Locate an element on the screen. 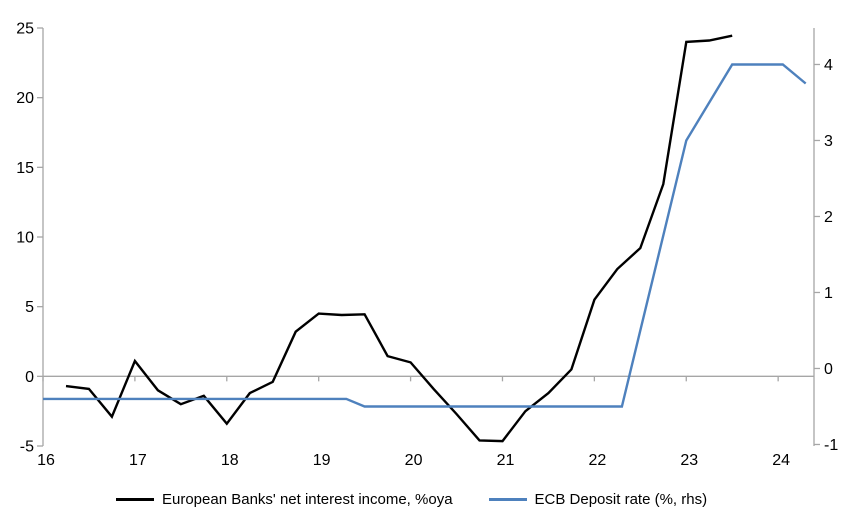 This screenshot has width=852, height=531. right-axis-tick-label: -1 is located at coordinates (831, 445).